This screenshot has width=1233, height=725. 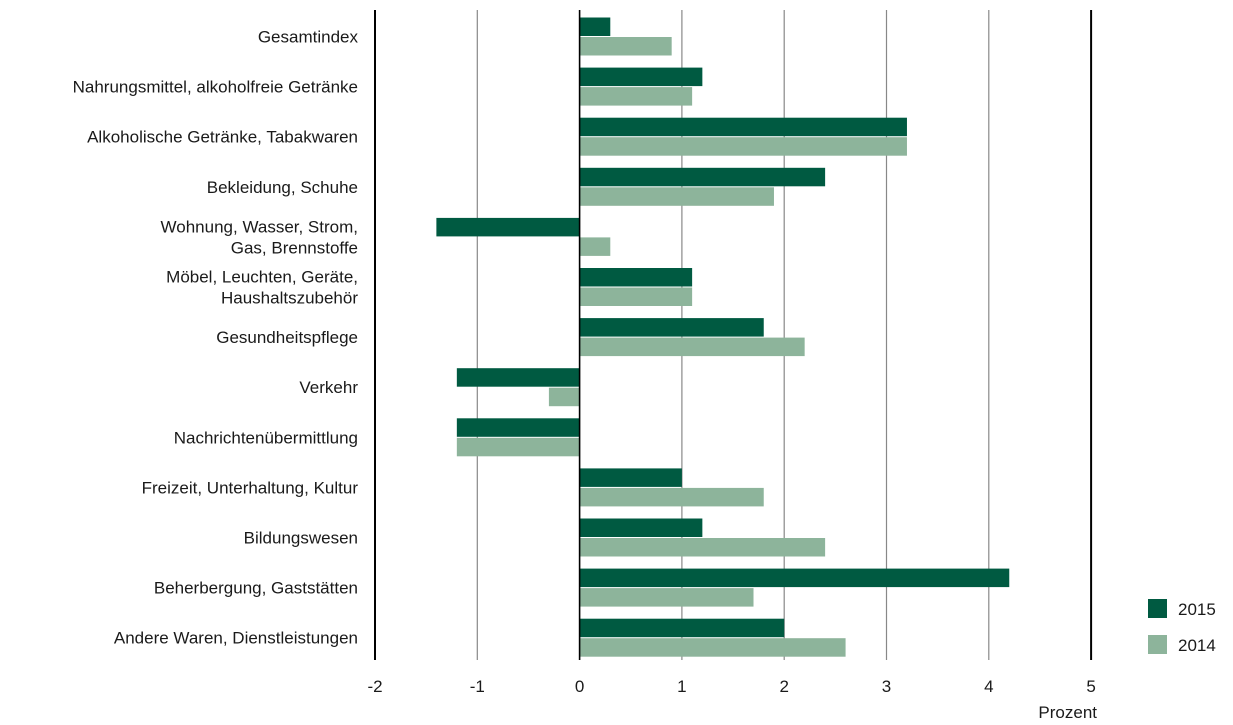 What do you see at coordinates (731, 686) in the screenshot?
I see `tick-labels: -2 -1 0 1 2 3 4 5` at bounding box center [731, 686].